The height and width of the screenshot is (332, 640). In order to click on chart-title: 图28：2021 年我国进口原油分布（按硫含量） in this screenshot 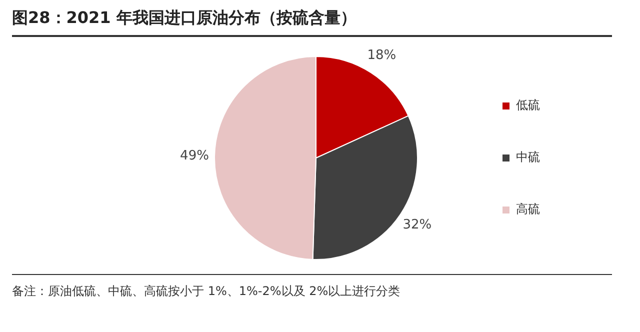, I will do `click(312, 22)`.